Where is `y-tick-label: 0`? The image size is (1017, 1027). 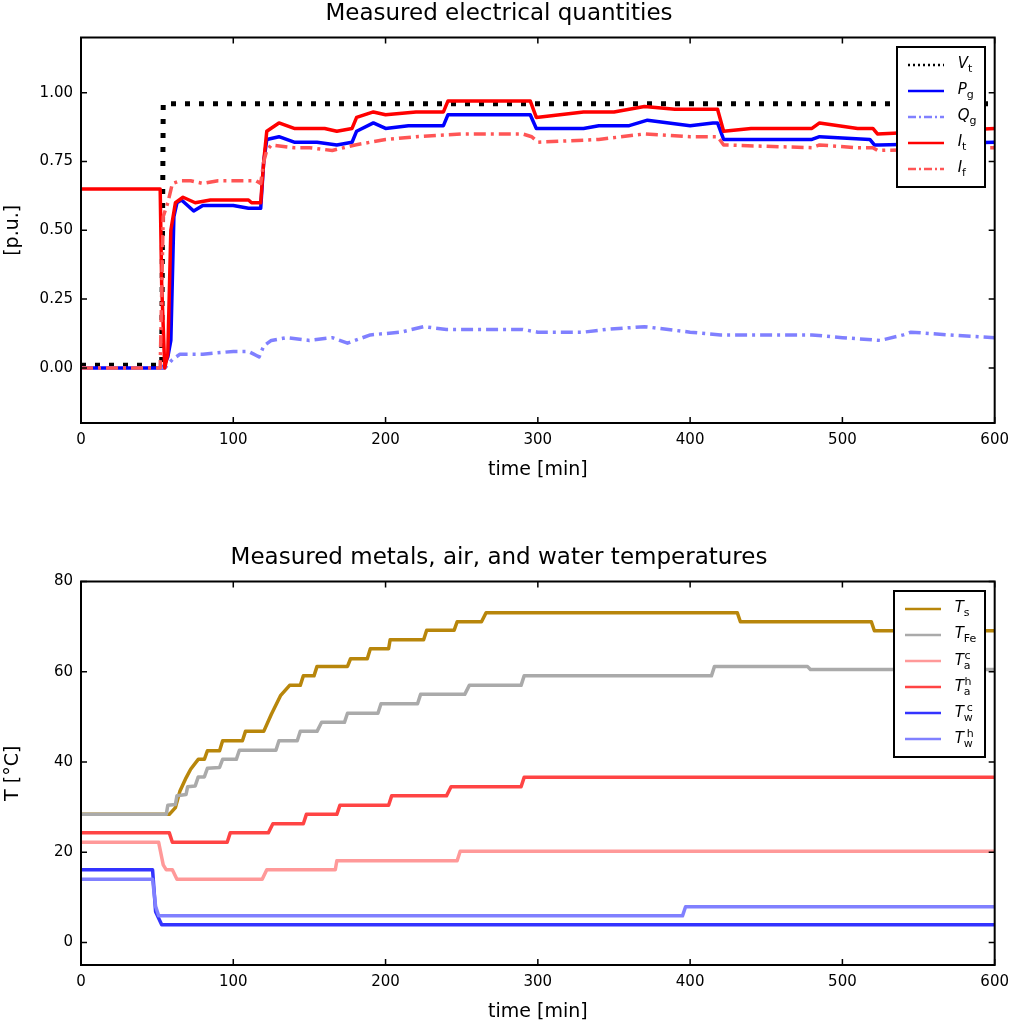
y-tick-label: 0 is located at coordinates (68, 941).